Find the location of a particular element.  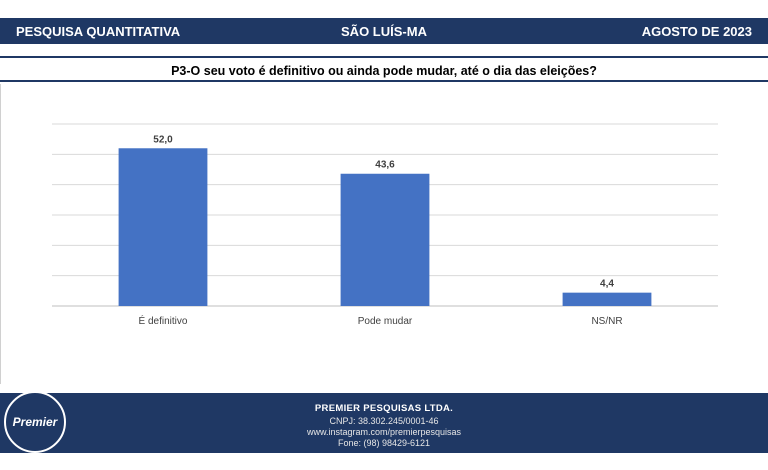

date-label: AGOSTO DE 2023 is located at coordinates (696, 31).